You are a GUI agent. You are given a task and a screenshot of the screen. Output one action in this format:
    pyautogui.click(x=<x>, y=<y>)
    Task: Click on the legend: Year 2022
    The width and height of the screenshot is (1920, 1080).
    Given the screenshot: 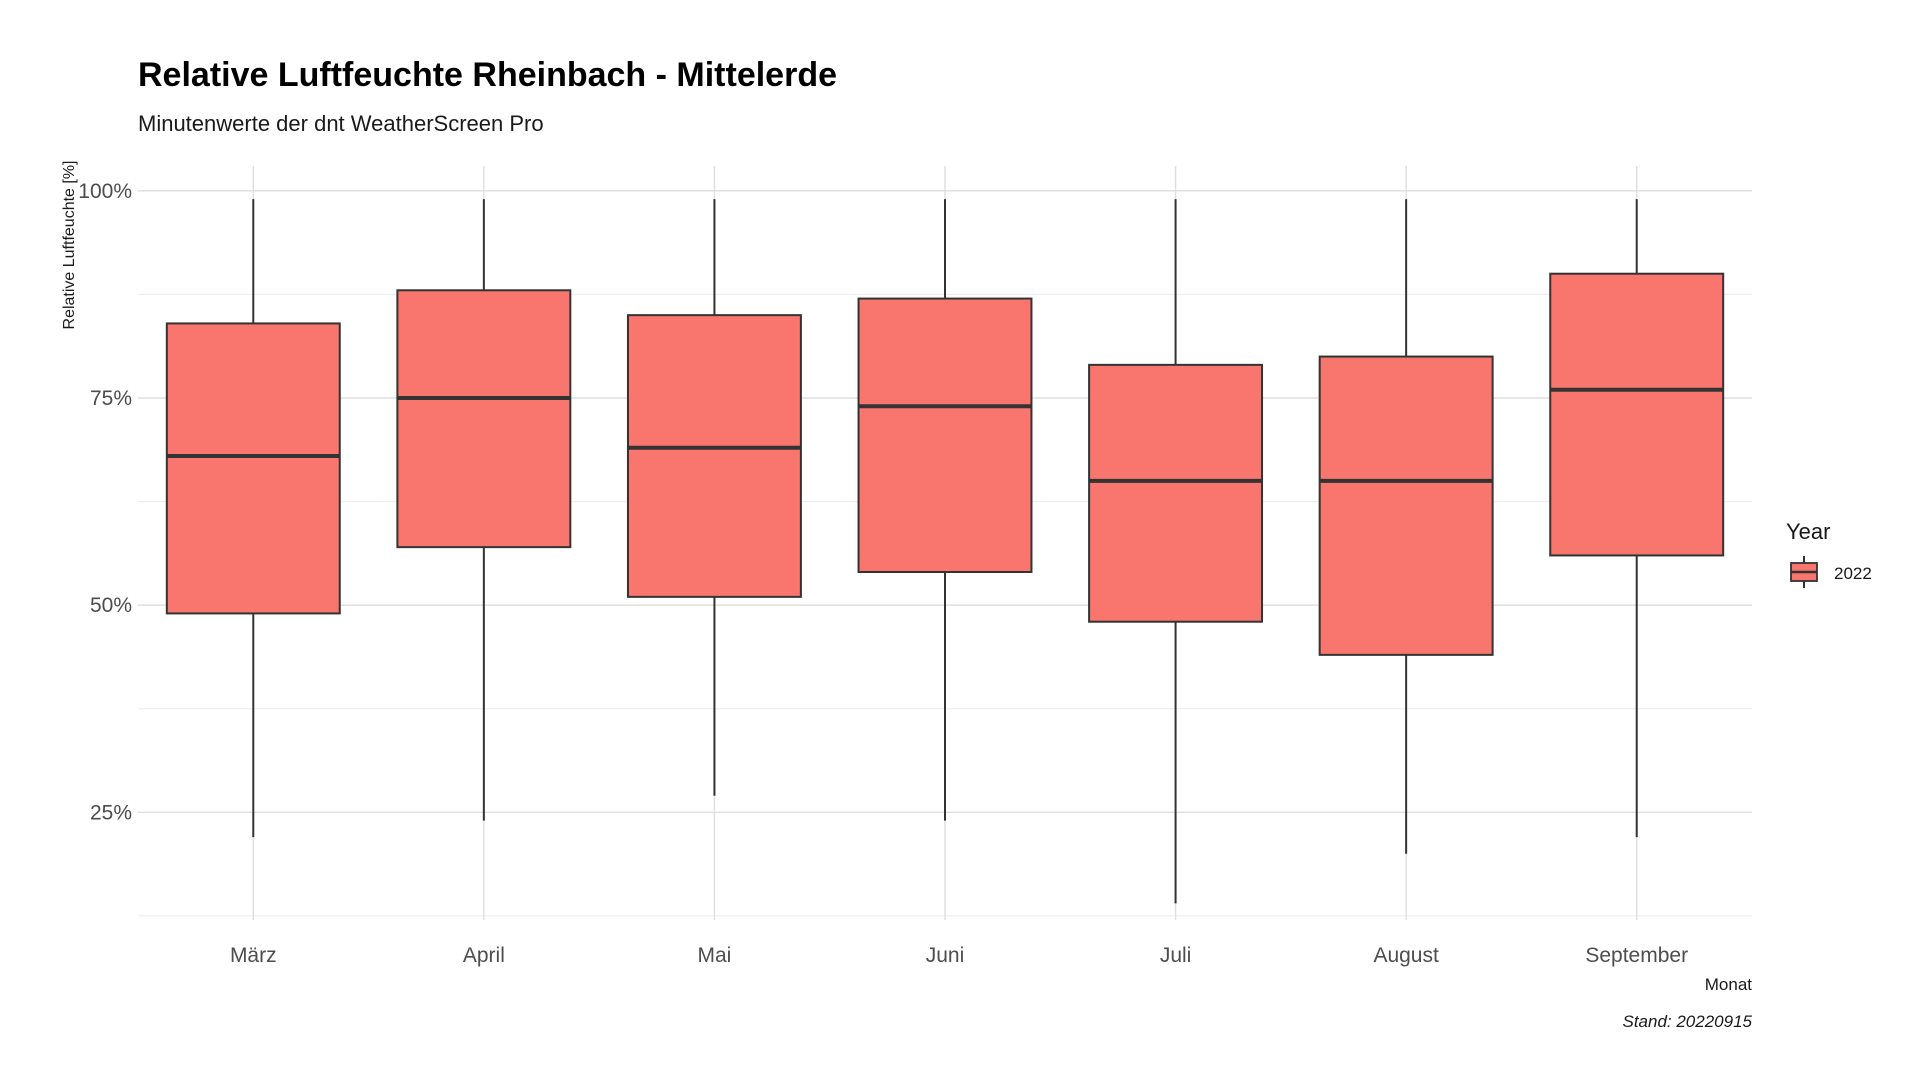 What is the action you would take?
    pyautogui.click(x=1829, y=553)
    